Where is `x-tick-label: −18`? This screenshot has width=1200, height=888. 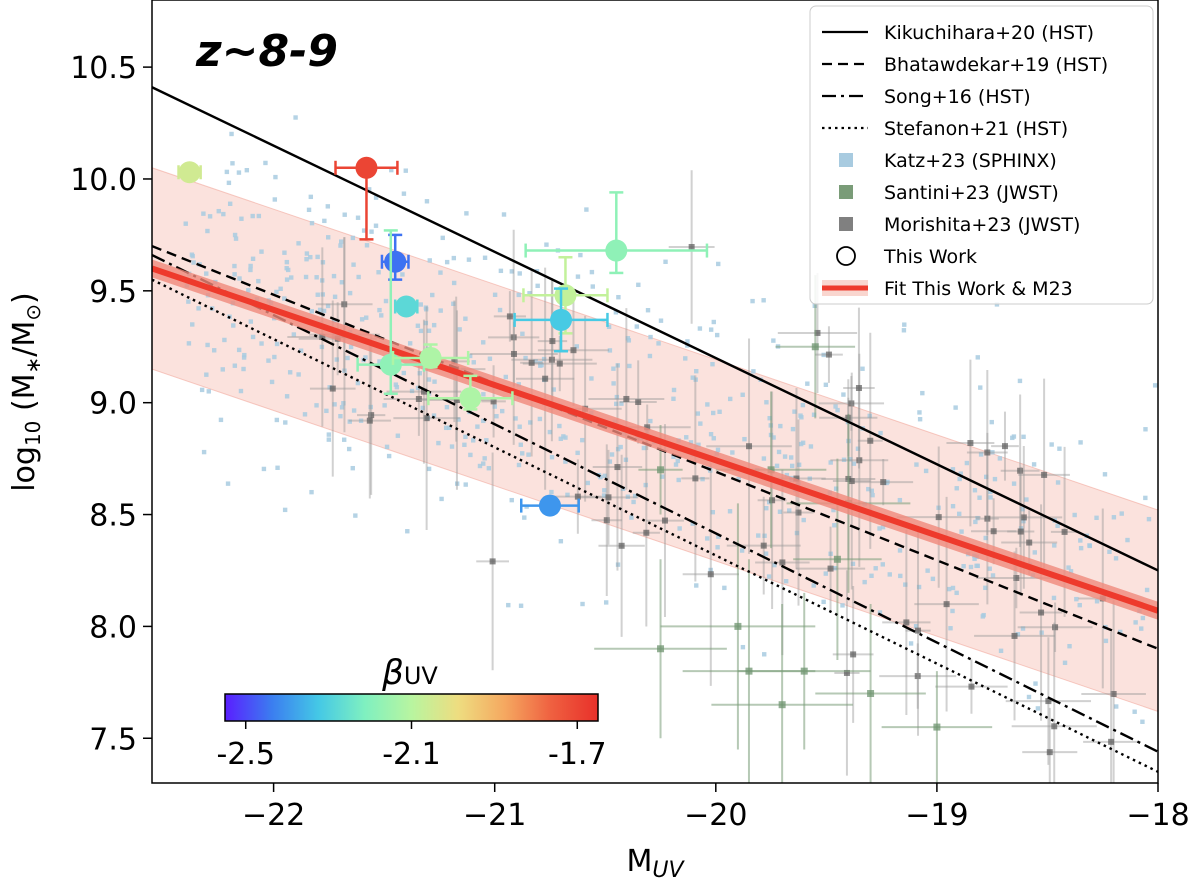
x-tick-label: −18 is located at coordinates (1157, 815).